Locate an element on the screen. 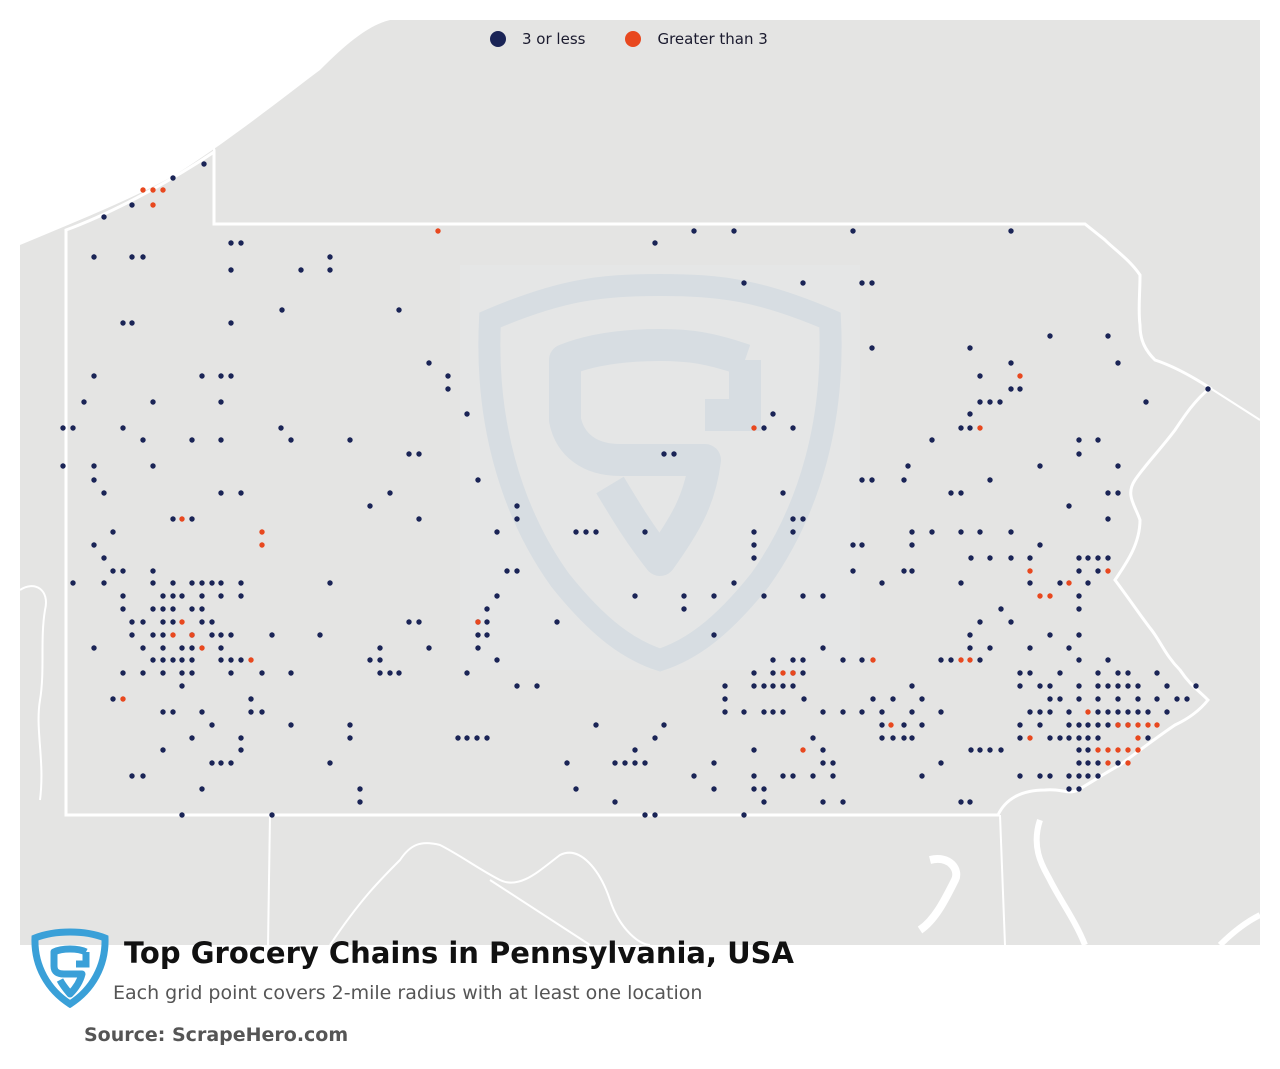 This screenshot has height=1069, width=1280. legend-item-low: 3 or less is located at coordinates (537, 39).